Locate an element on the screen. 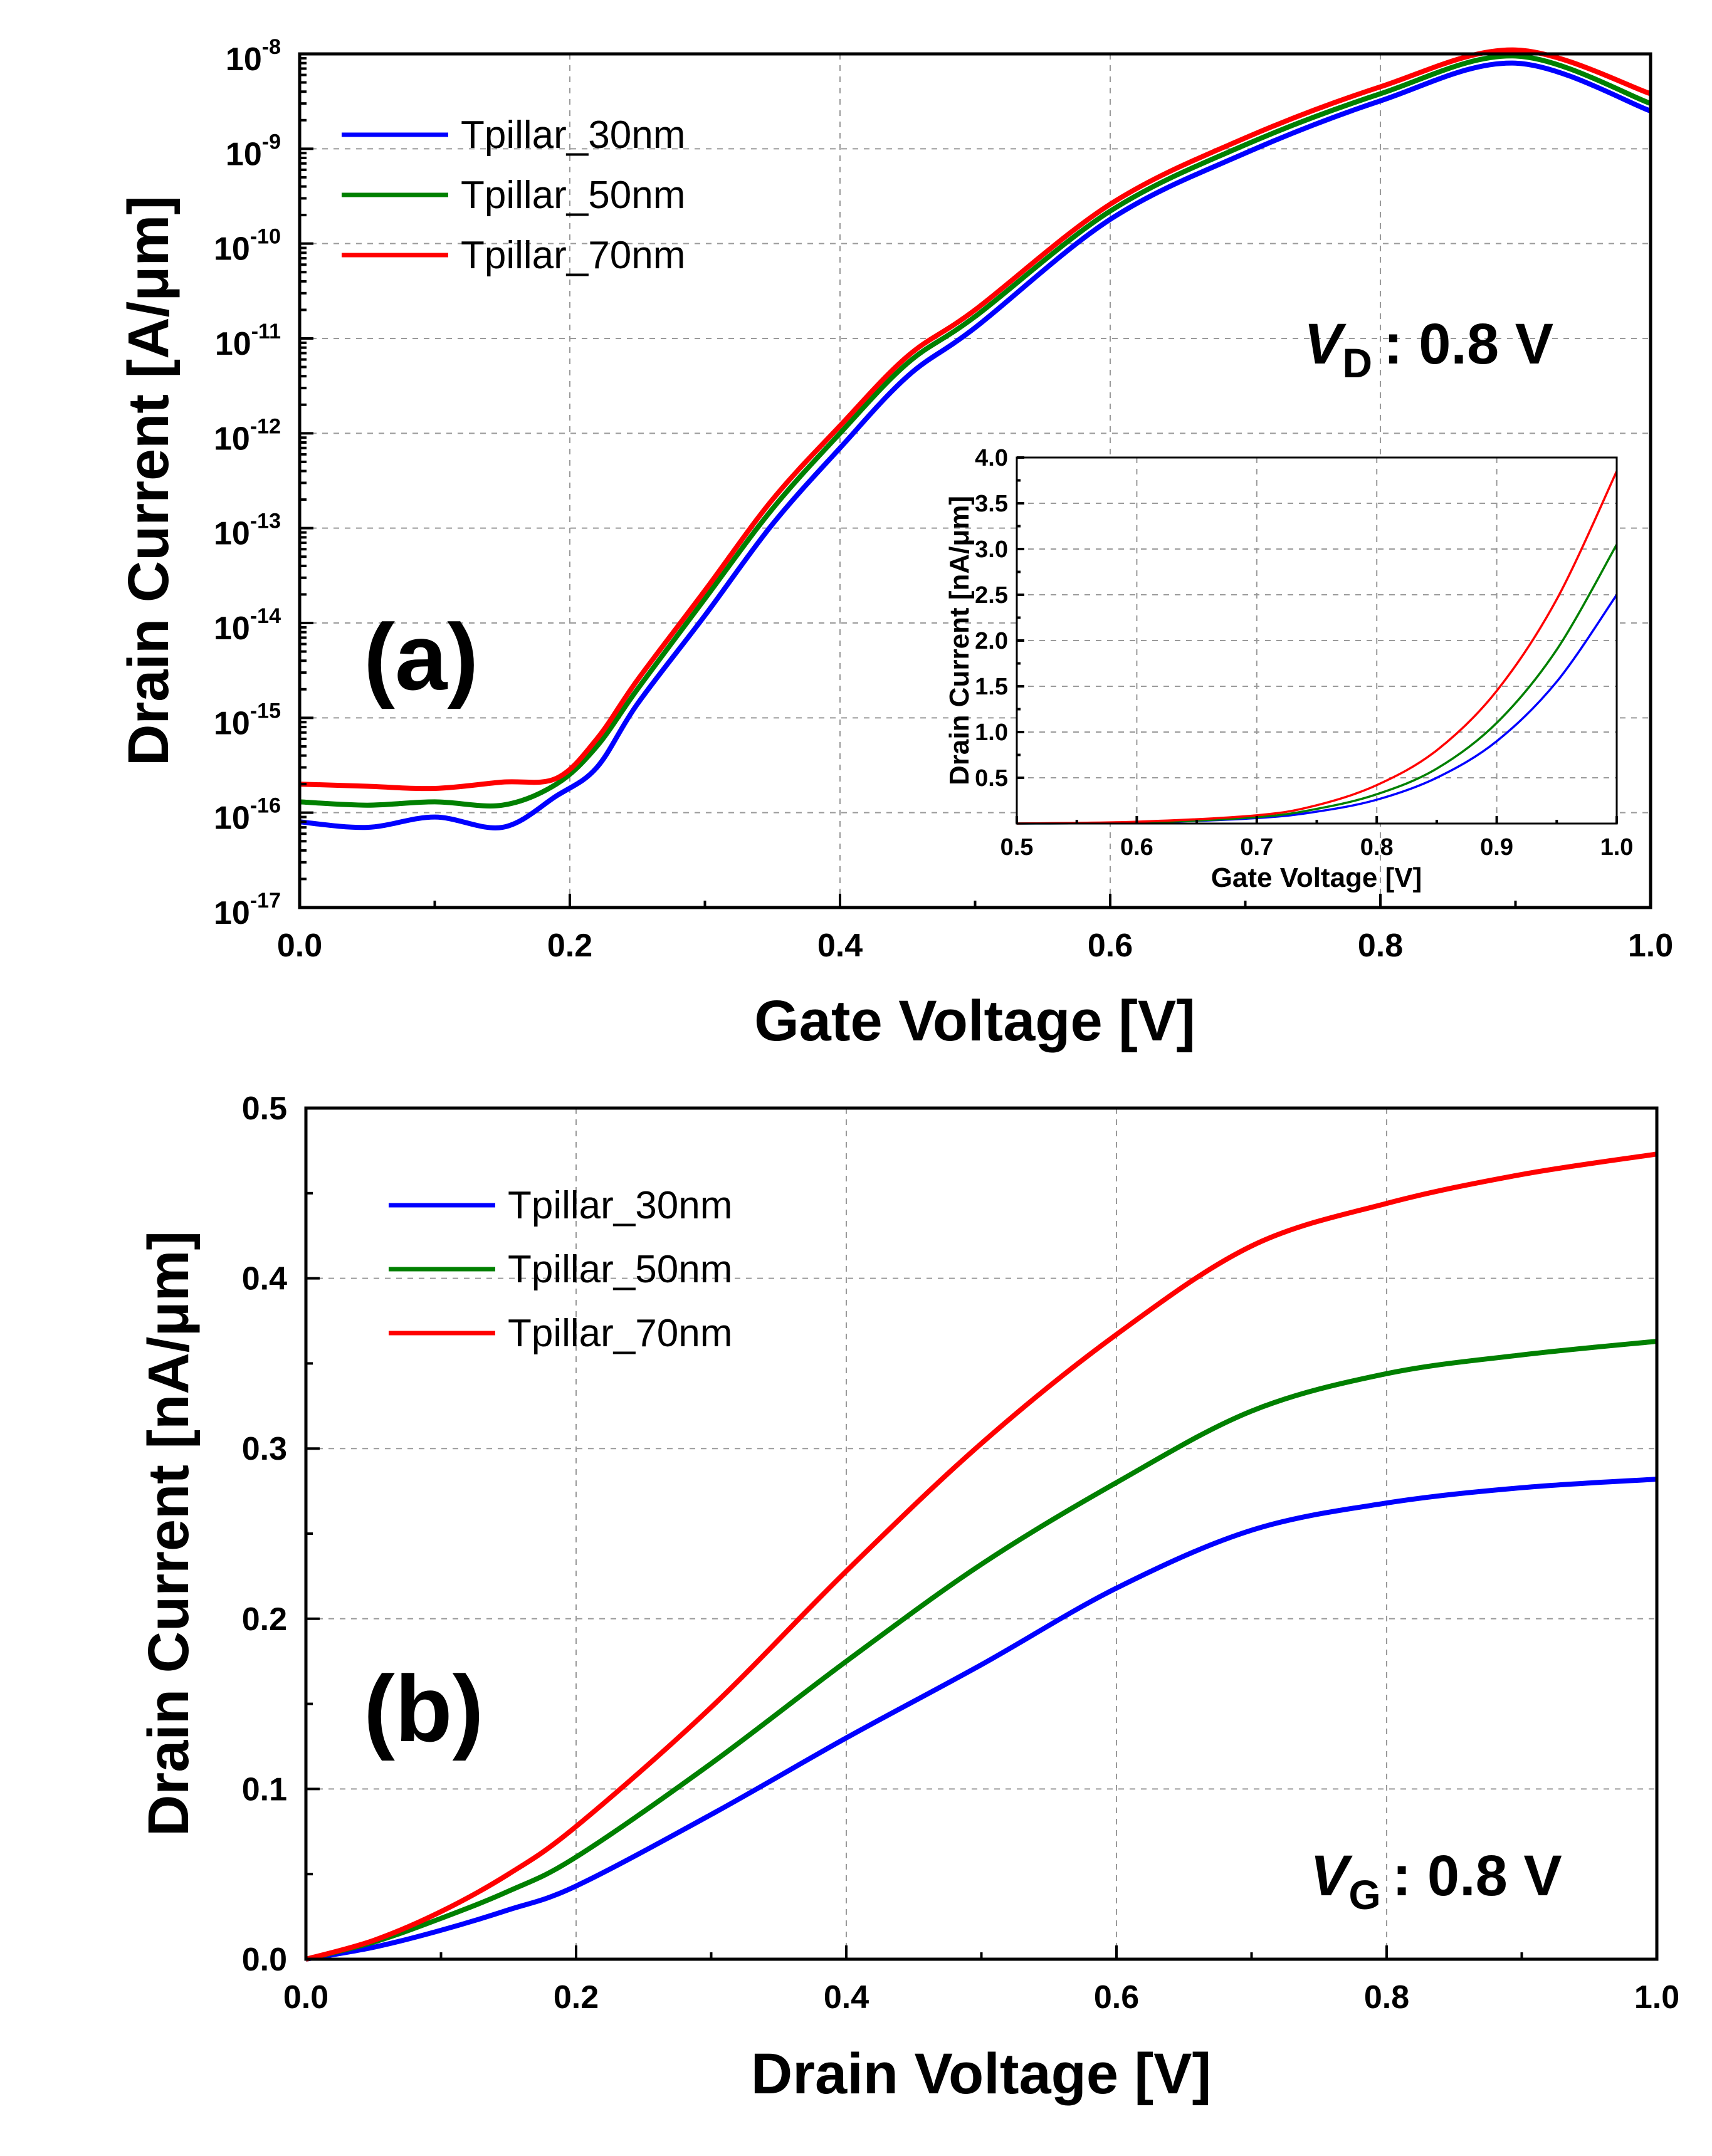  y-tick-label: 0.5 is located at coordinates (264, 1109).